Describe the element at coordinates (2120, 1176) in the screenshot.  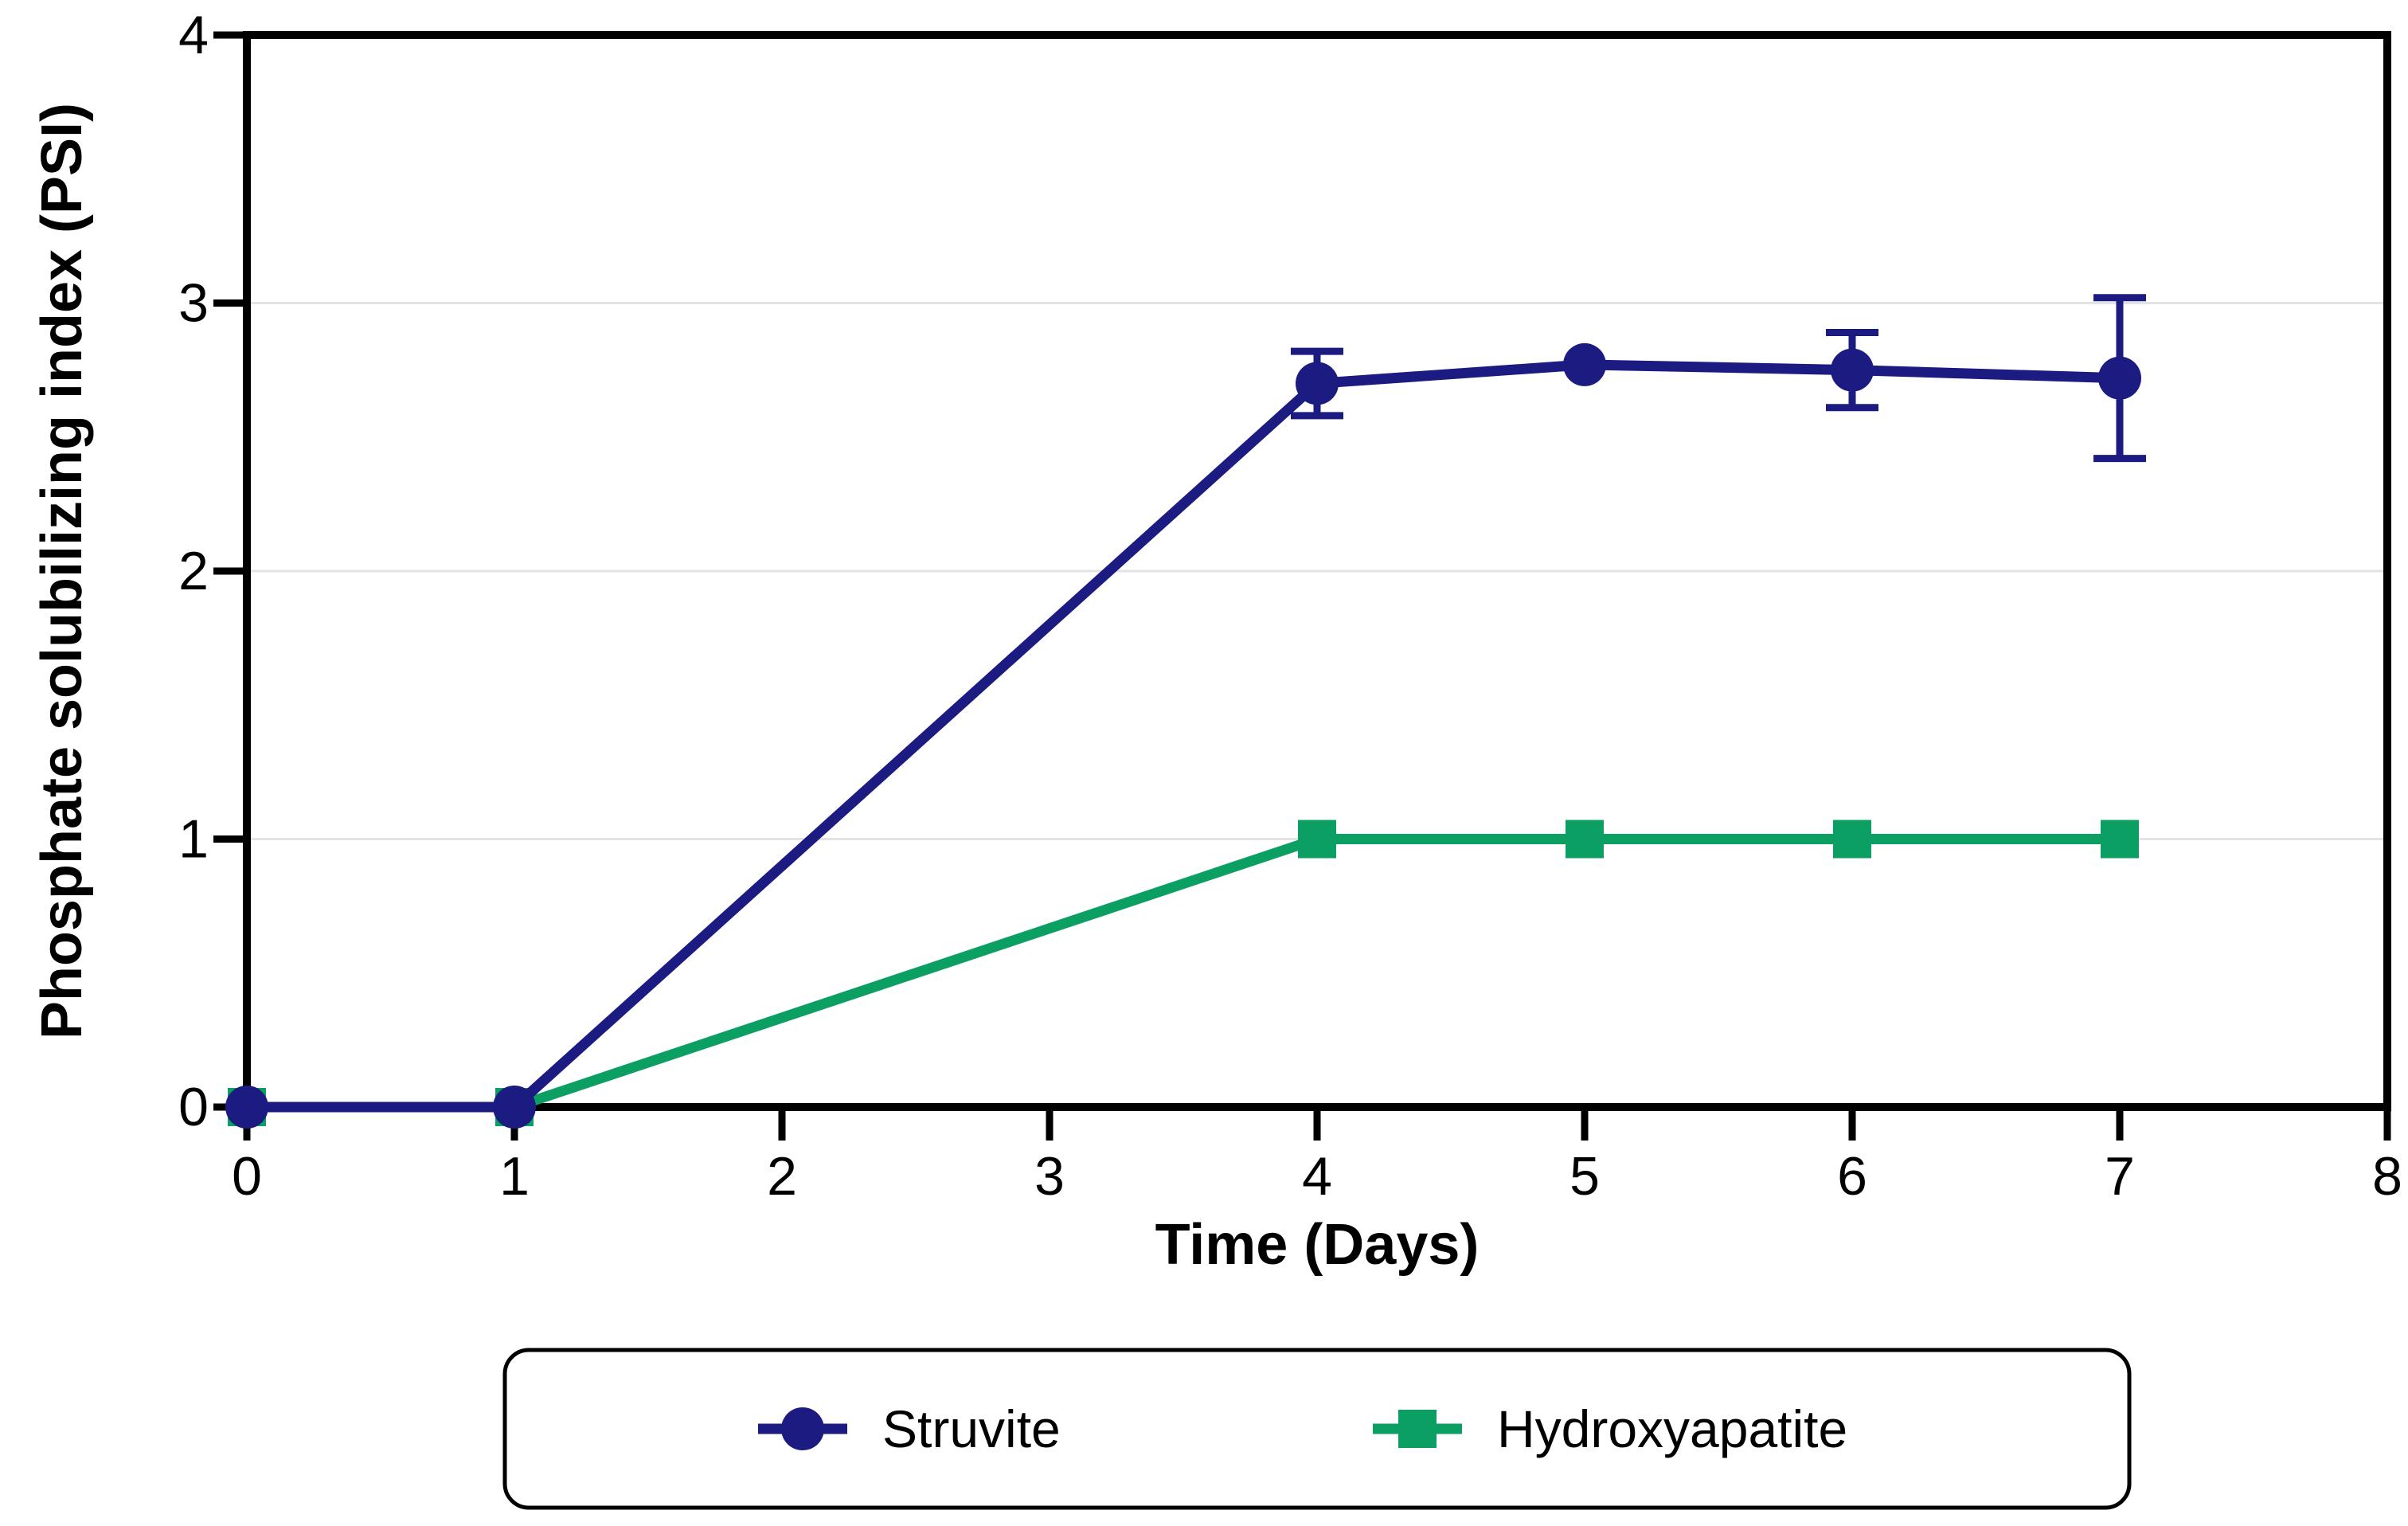
I see `x-tick-label-7: 7` at that location.